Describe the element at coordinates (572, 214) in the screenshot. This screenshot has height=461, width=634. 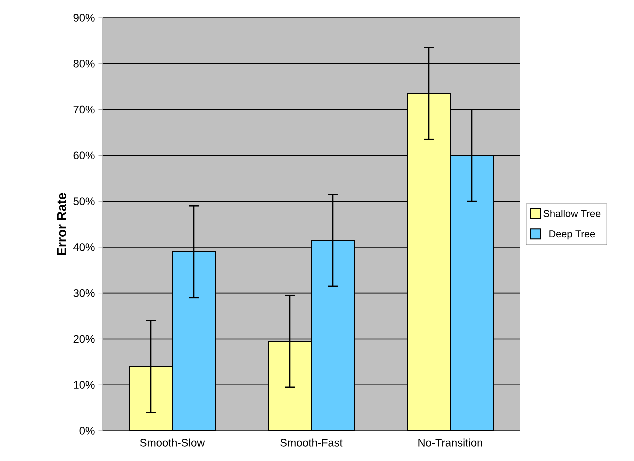
I see `legend-label: Shallow Tree` at that location.